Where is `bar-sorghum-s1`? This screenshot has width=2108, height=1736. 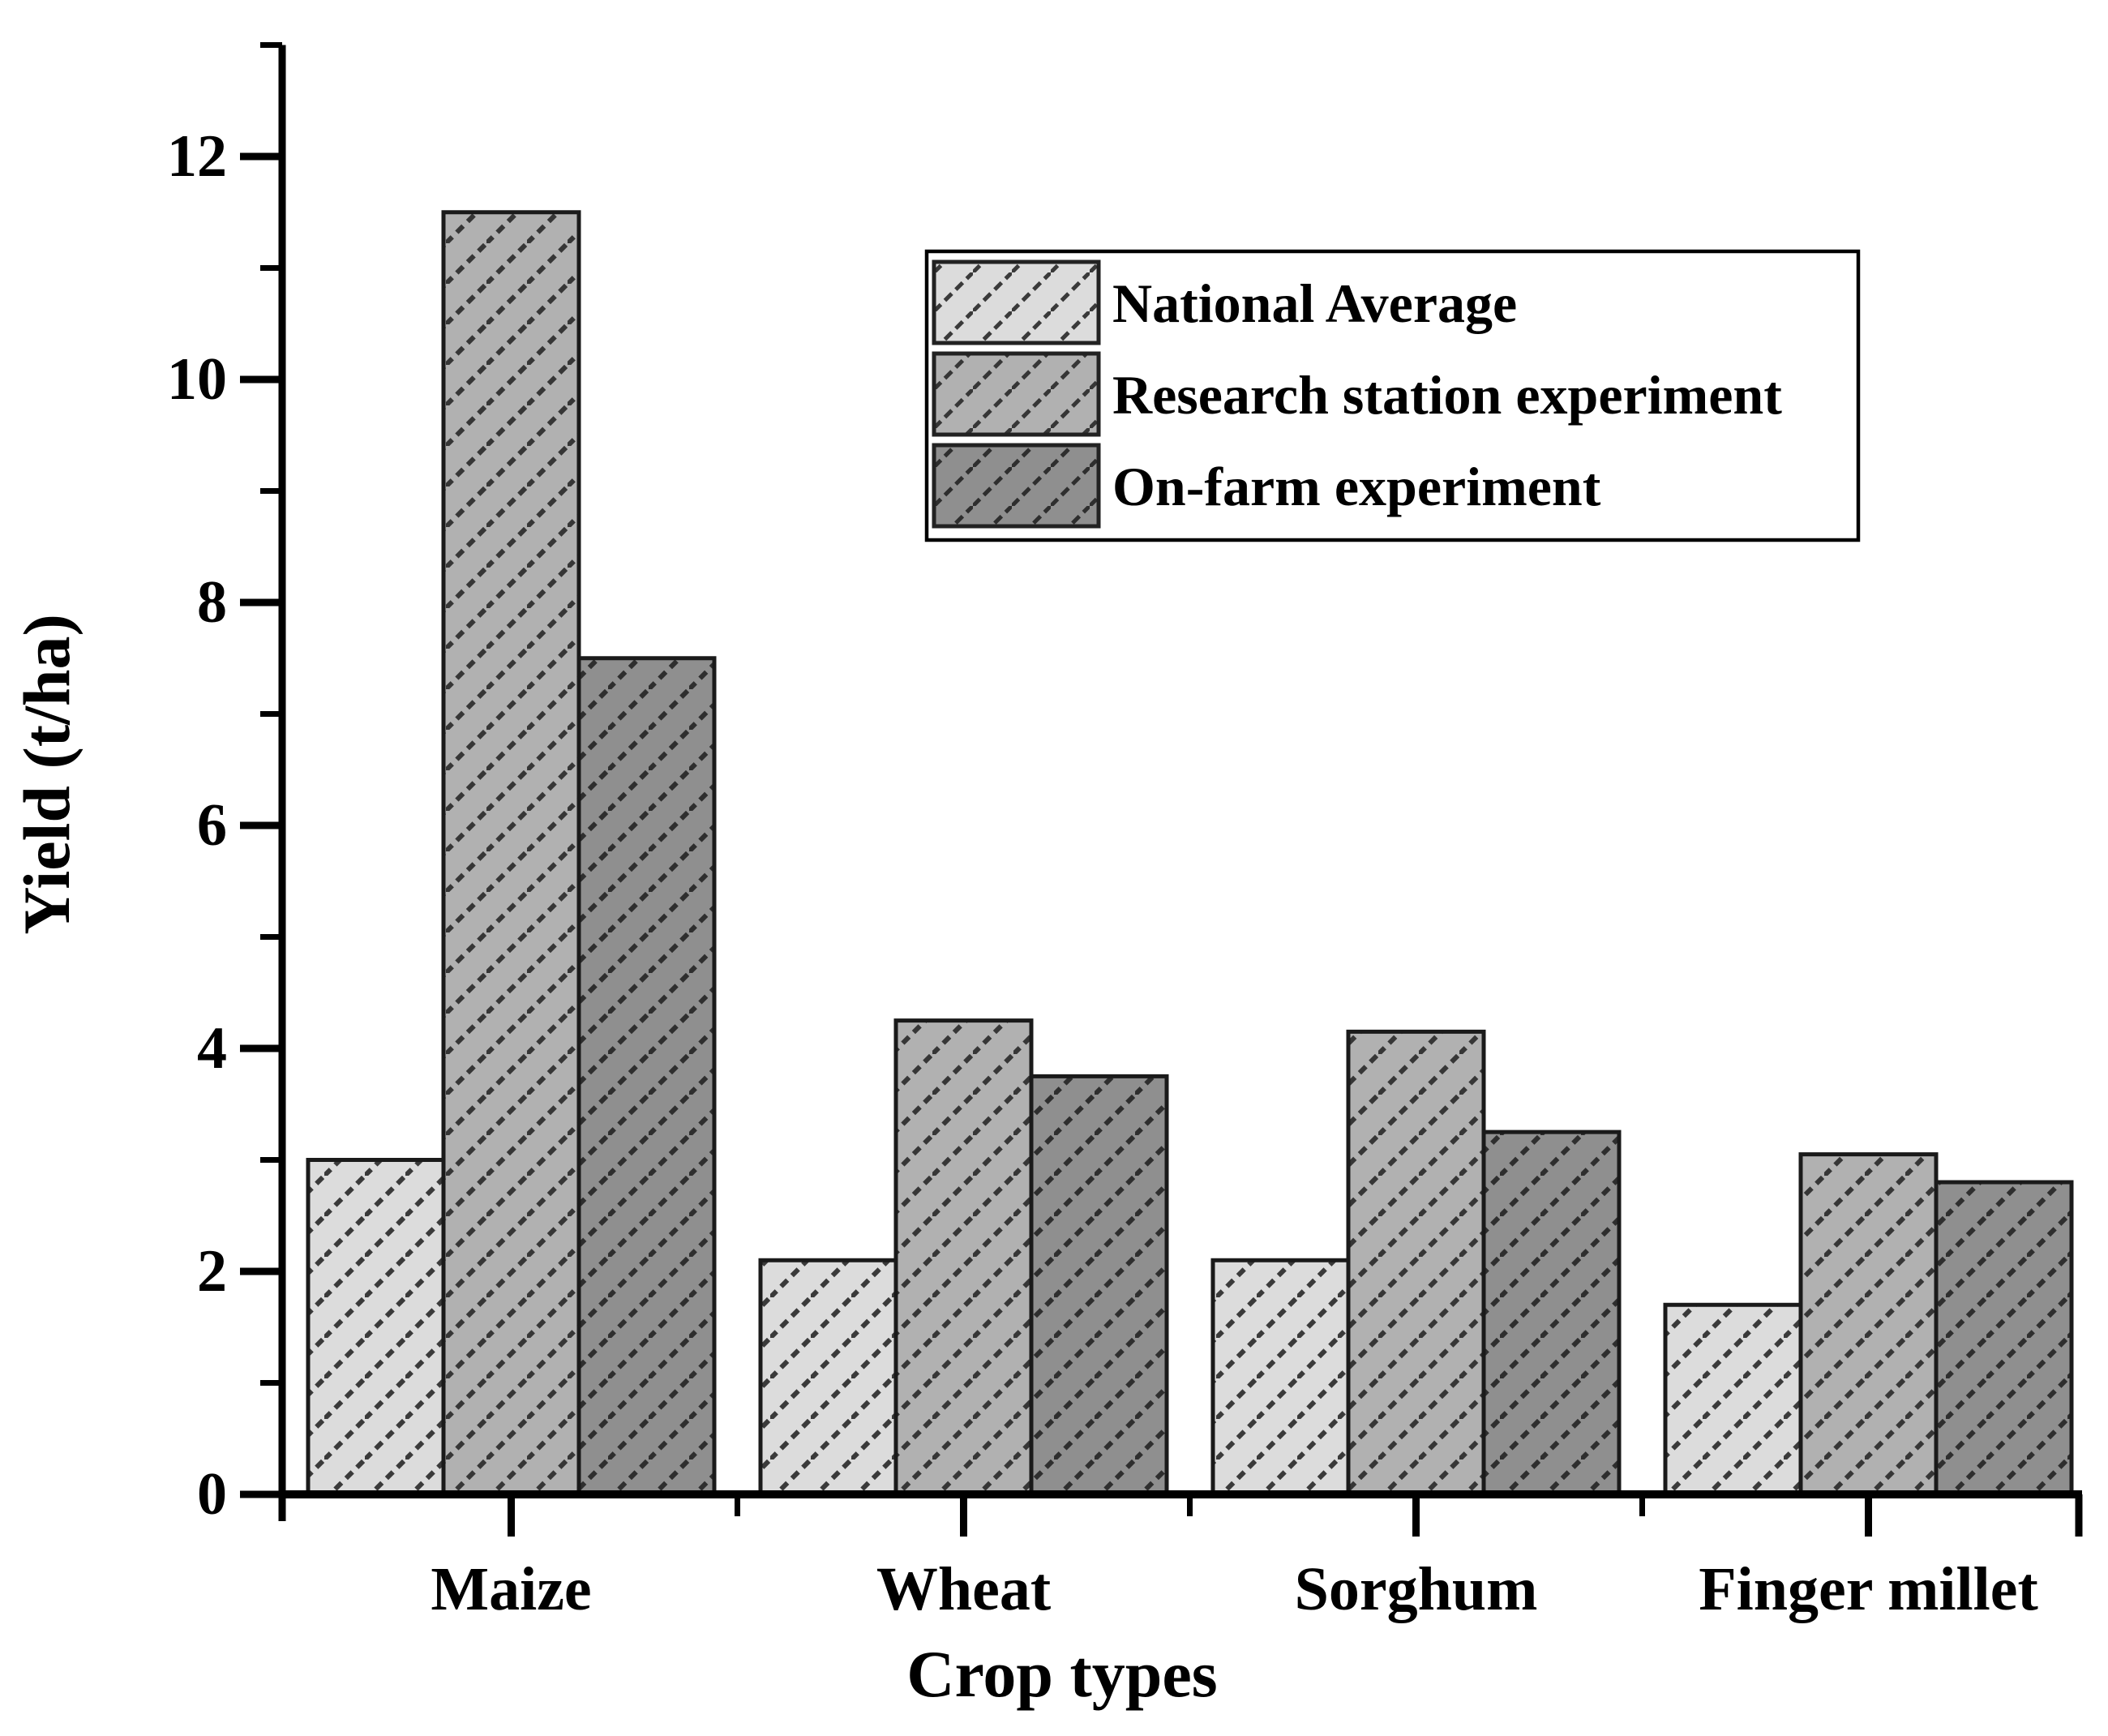 bar-sorghum-s1 is located at coordinates (1416, 1263).